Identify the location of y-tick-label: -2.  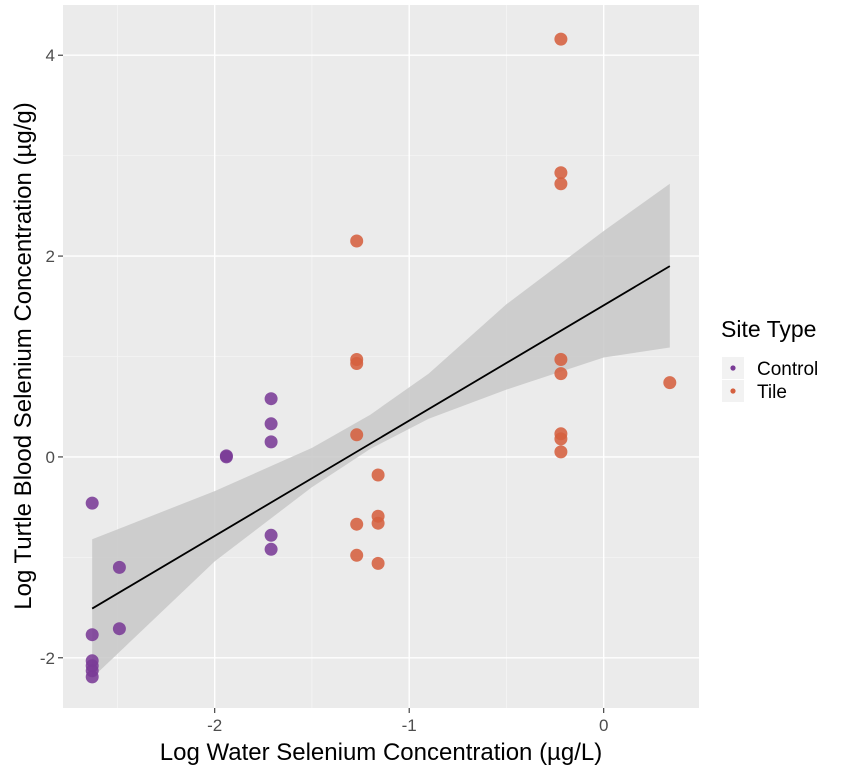
(47, 658).